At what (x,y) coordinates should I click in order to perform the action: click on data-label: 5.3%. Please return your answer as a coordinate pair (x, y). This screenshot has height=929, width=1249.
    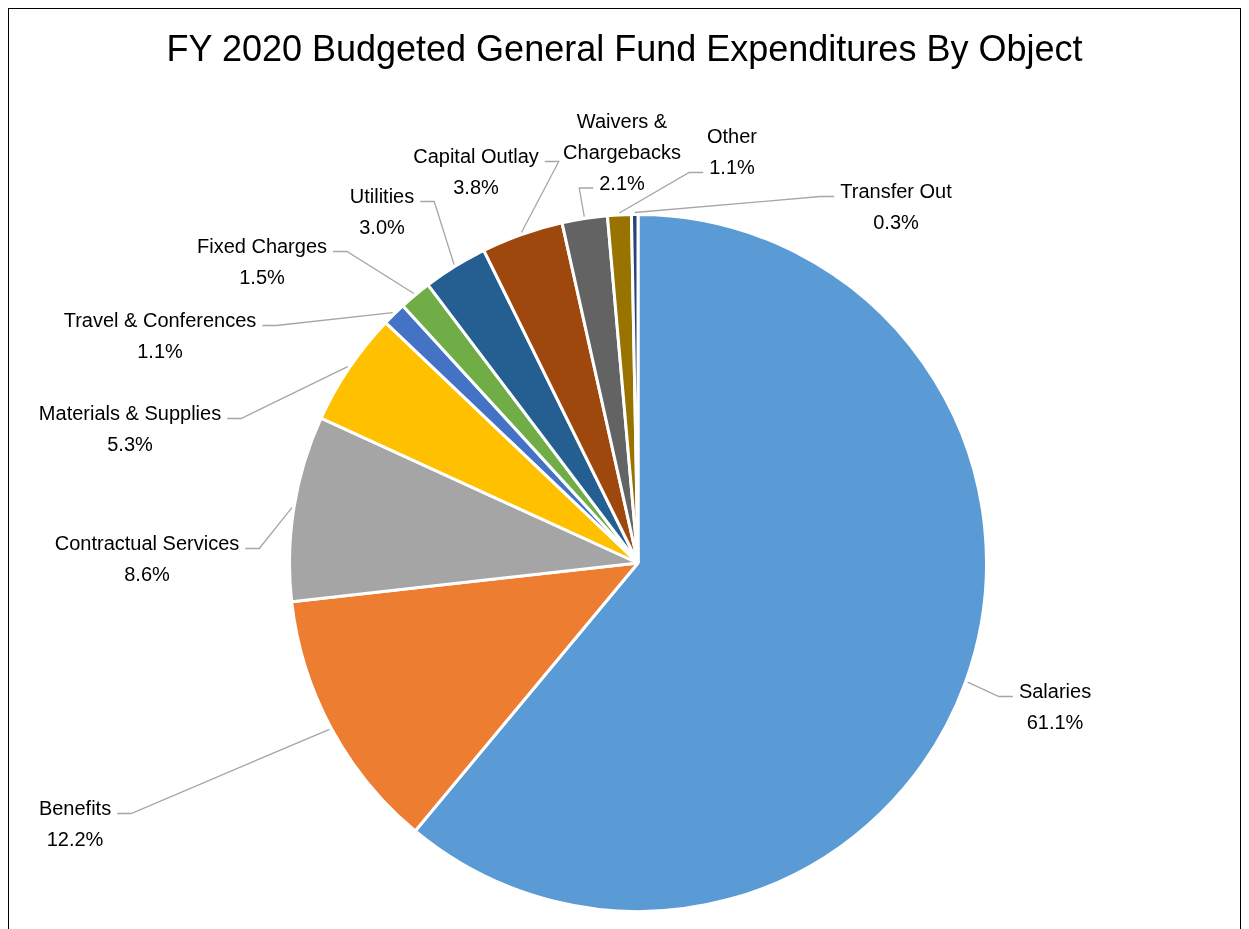
    Looking at the image, I should click on (130, 444).